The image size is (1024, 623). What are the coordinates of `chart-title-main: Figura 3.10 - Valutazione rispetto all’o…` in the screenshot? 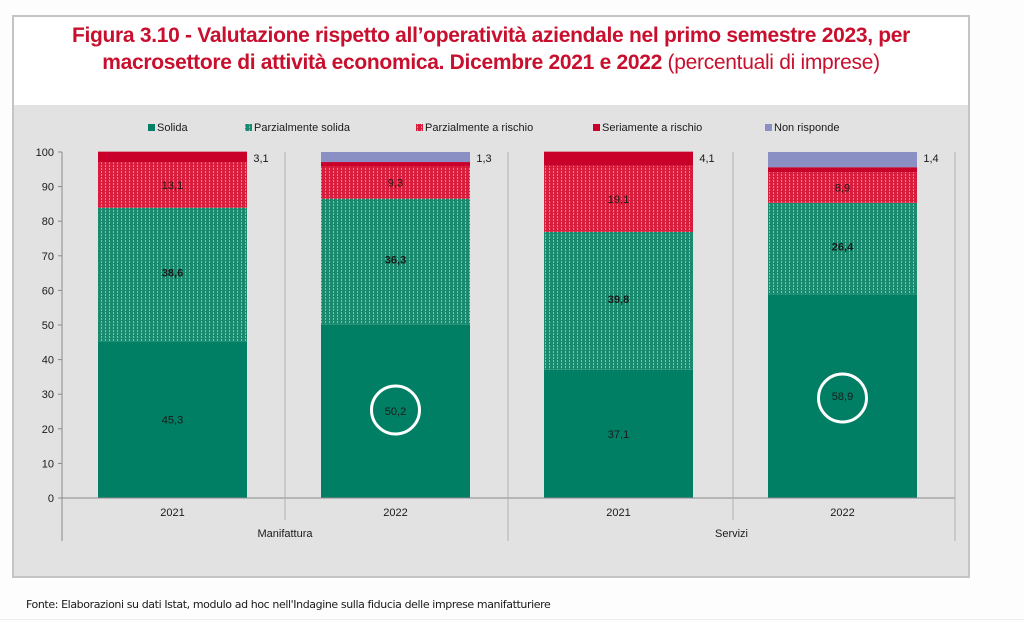 It's located at (491, 49).